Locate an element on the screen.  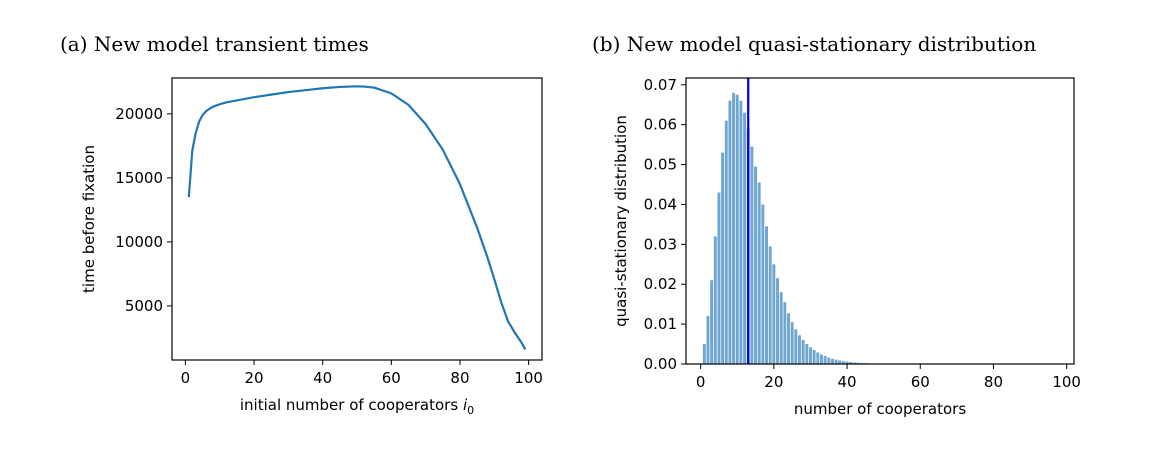
y-tick-label-a: 20000 is located at coordinates (139, 114).